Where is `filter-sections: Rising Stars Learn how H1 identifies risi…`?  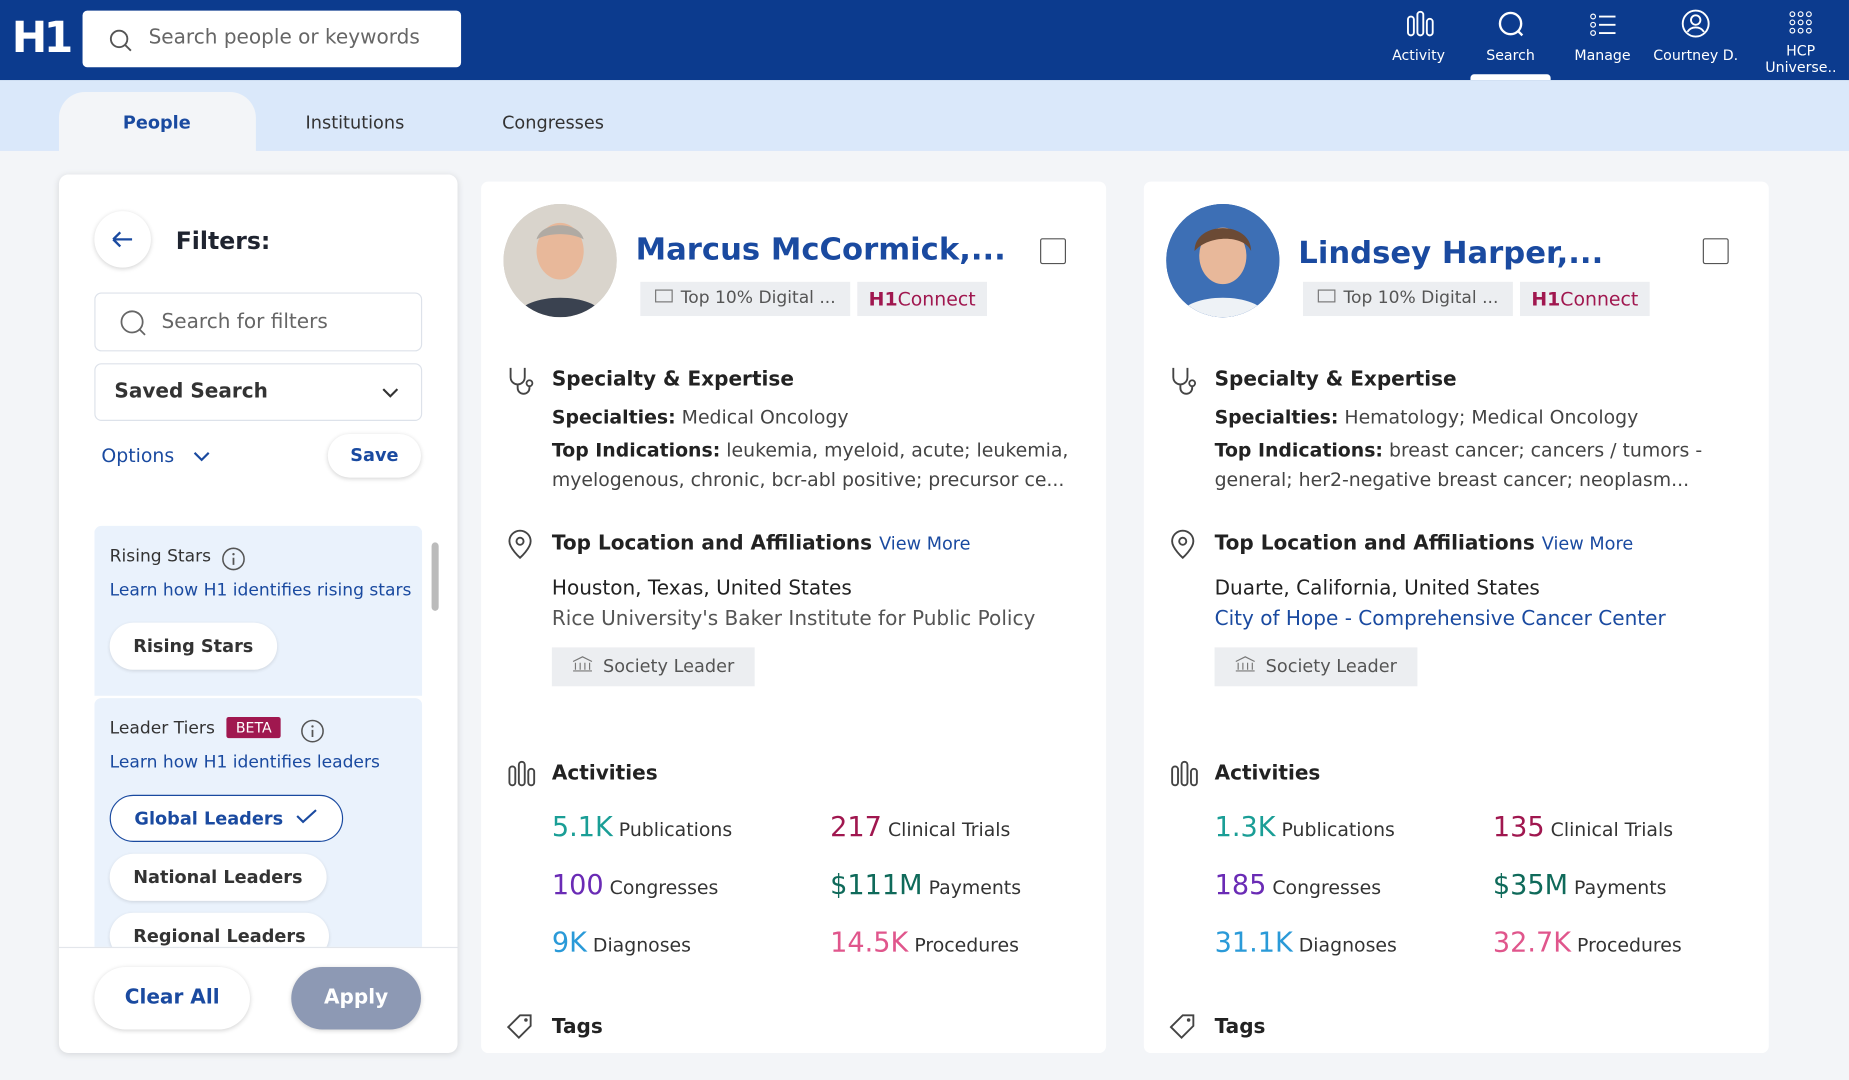 filter-sections: Rising Stars Learn how H1 identifies risi… is located at coordinates (258, 734).